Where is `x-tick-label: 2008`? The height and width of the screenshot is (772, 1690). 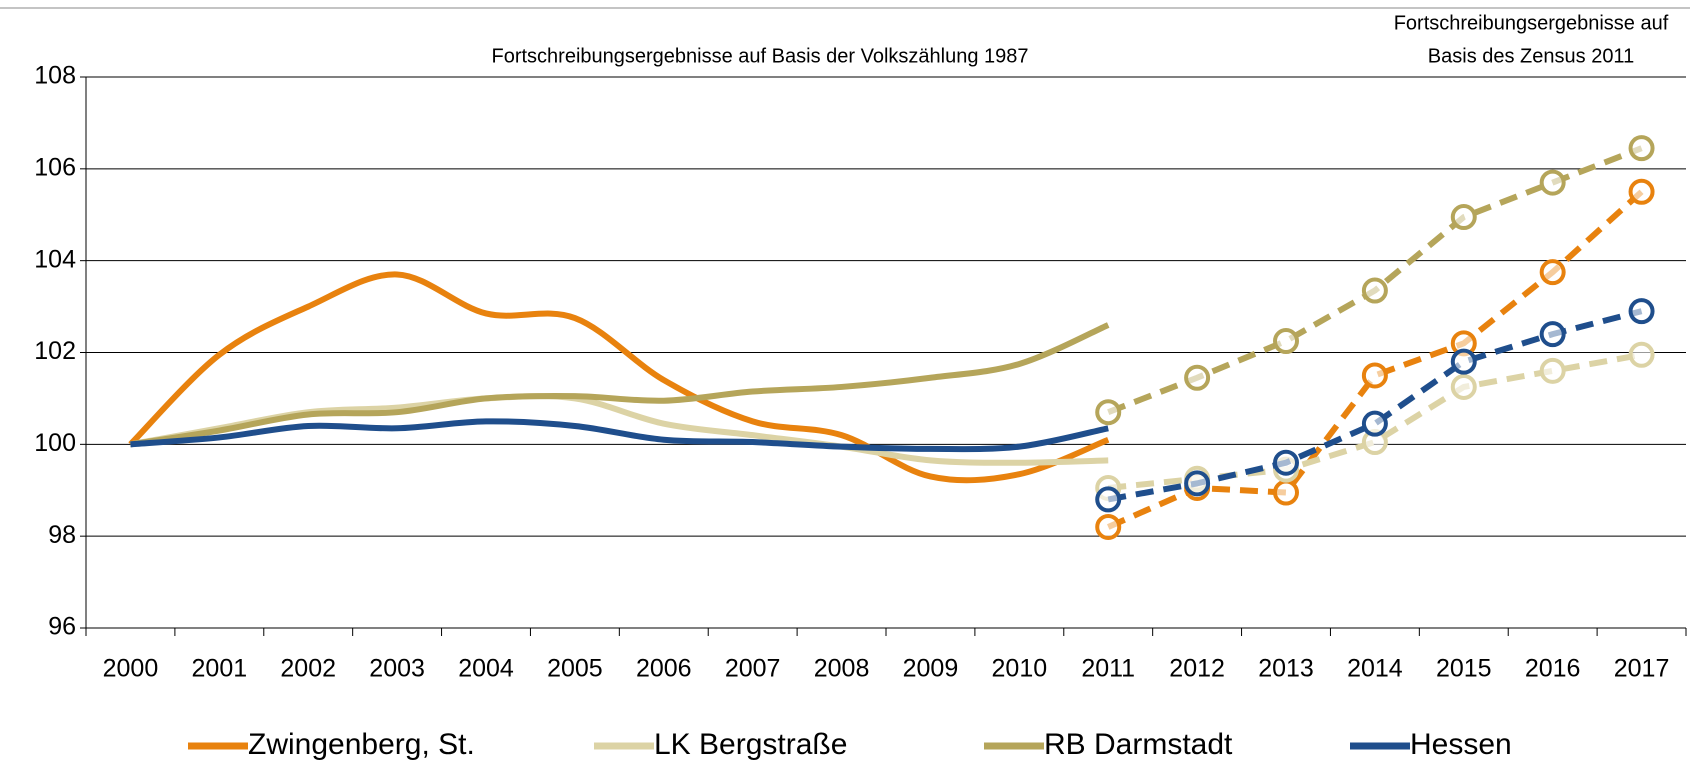 x-tick-label: 2008 is located at coordinates (842, 669).